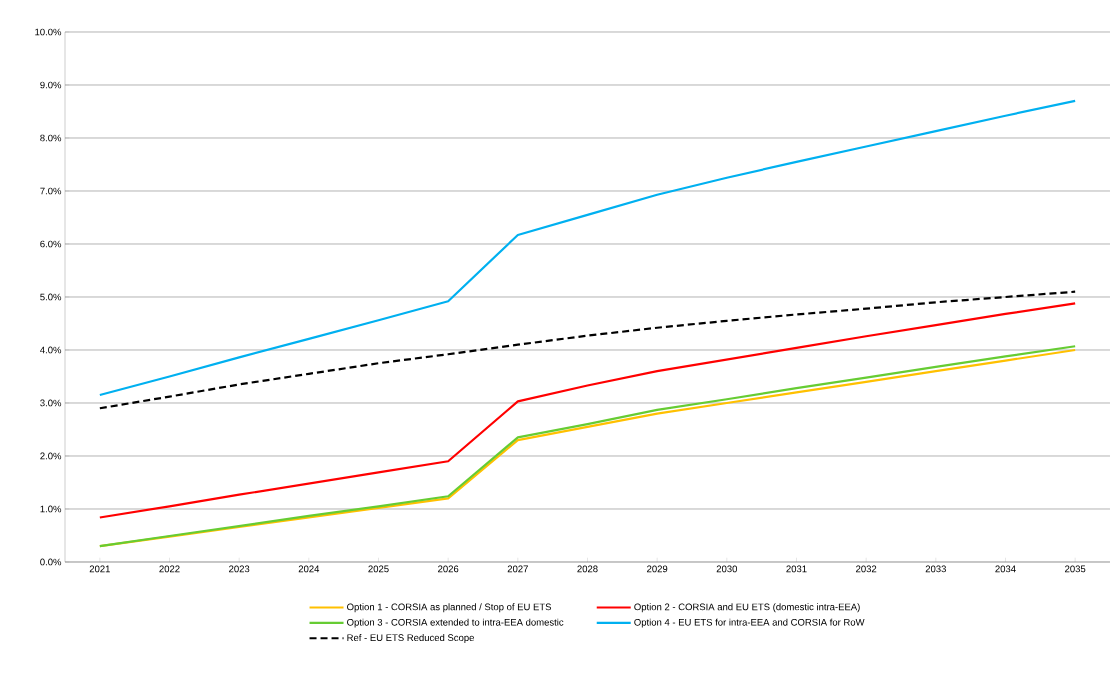 The image size is (1113, 682). I want to click on x-tick-label: 2030, so click(727, 569).